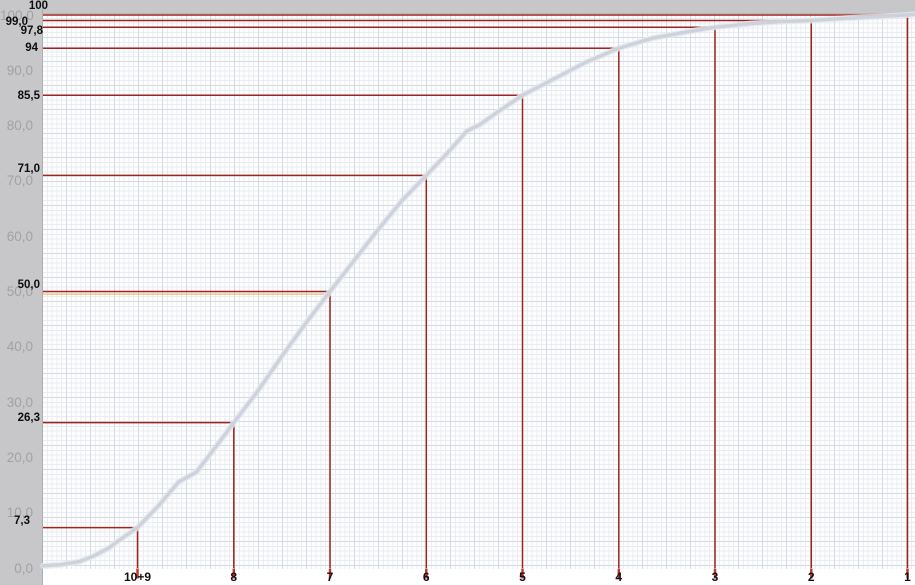  I want to click on top-margin-band, so click(457, 7).